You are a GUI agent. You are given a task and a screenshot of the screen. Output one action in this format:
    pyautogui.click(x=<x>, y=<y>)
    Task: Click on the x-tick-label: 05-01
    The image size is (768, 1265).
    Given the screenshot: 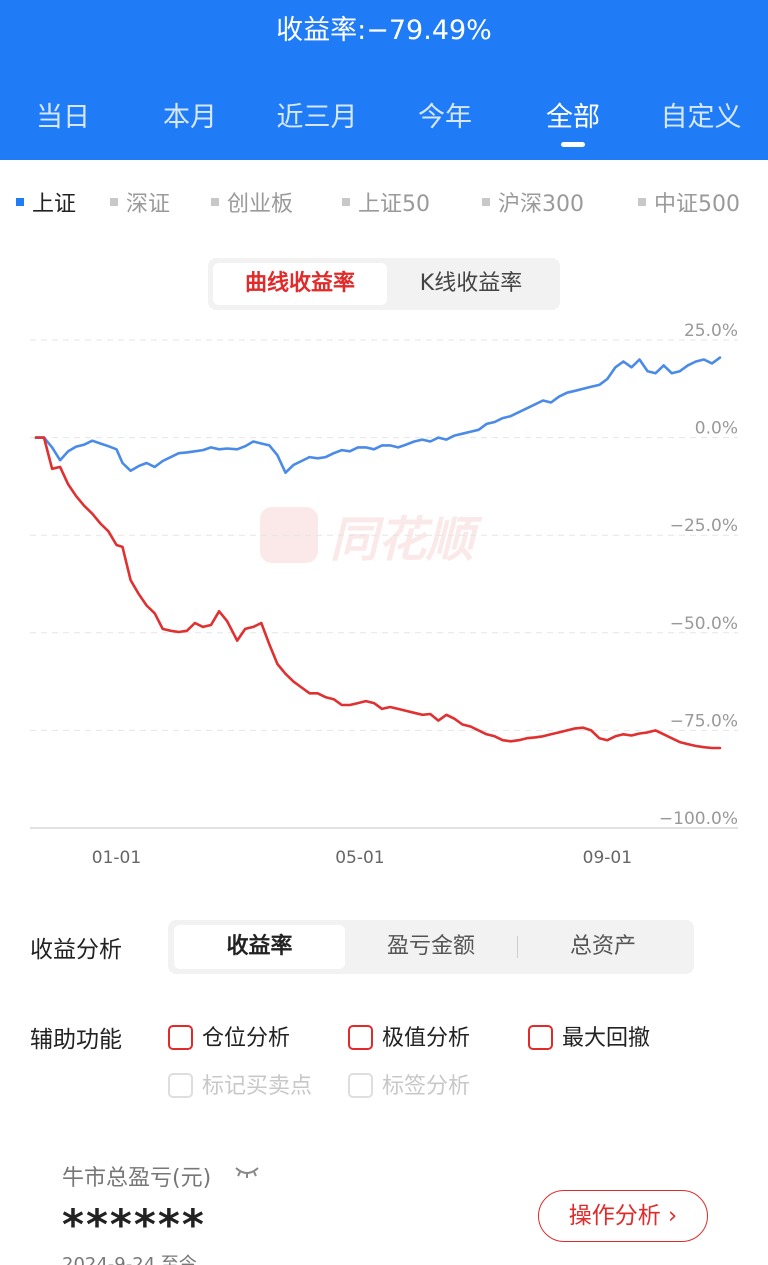 What is the action you would take?
    pyautogui.click(x=359, y=858)
    